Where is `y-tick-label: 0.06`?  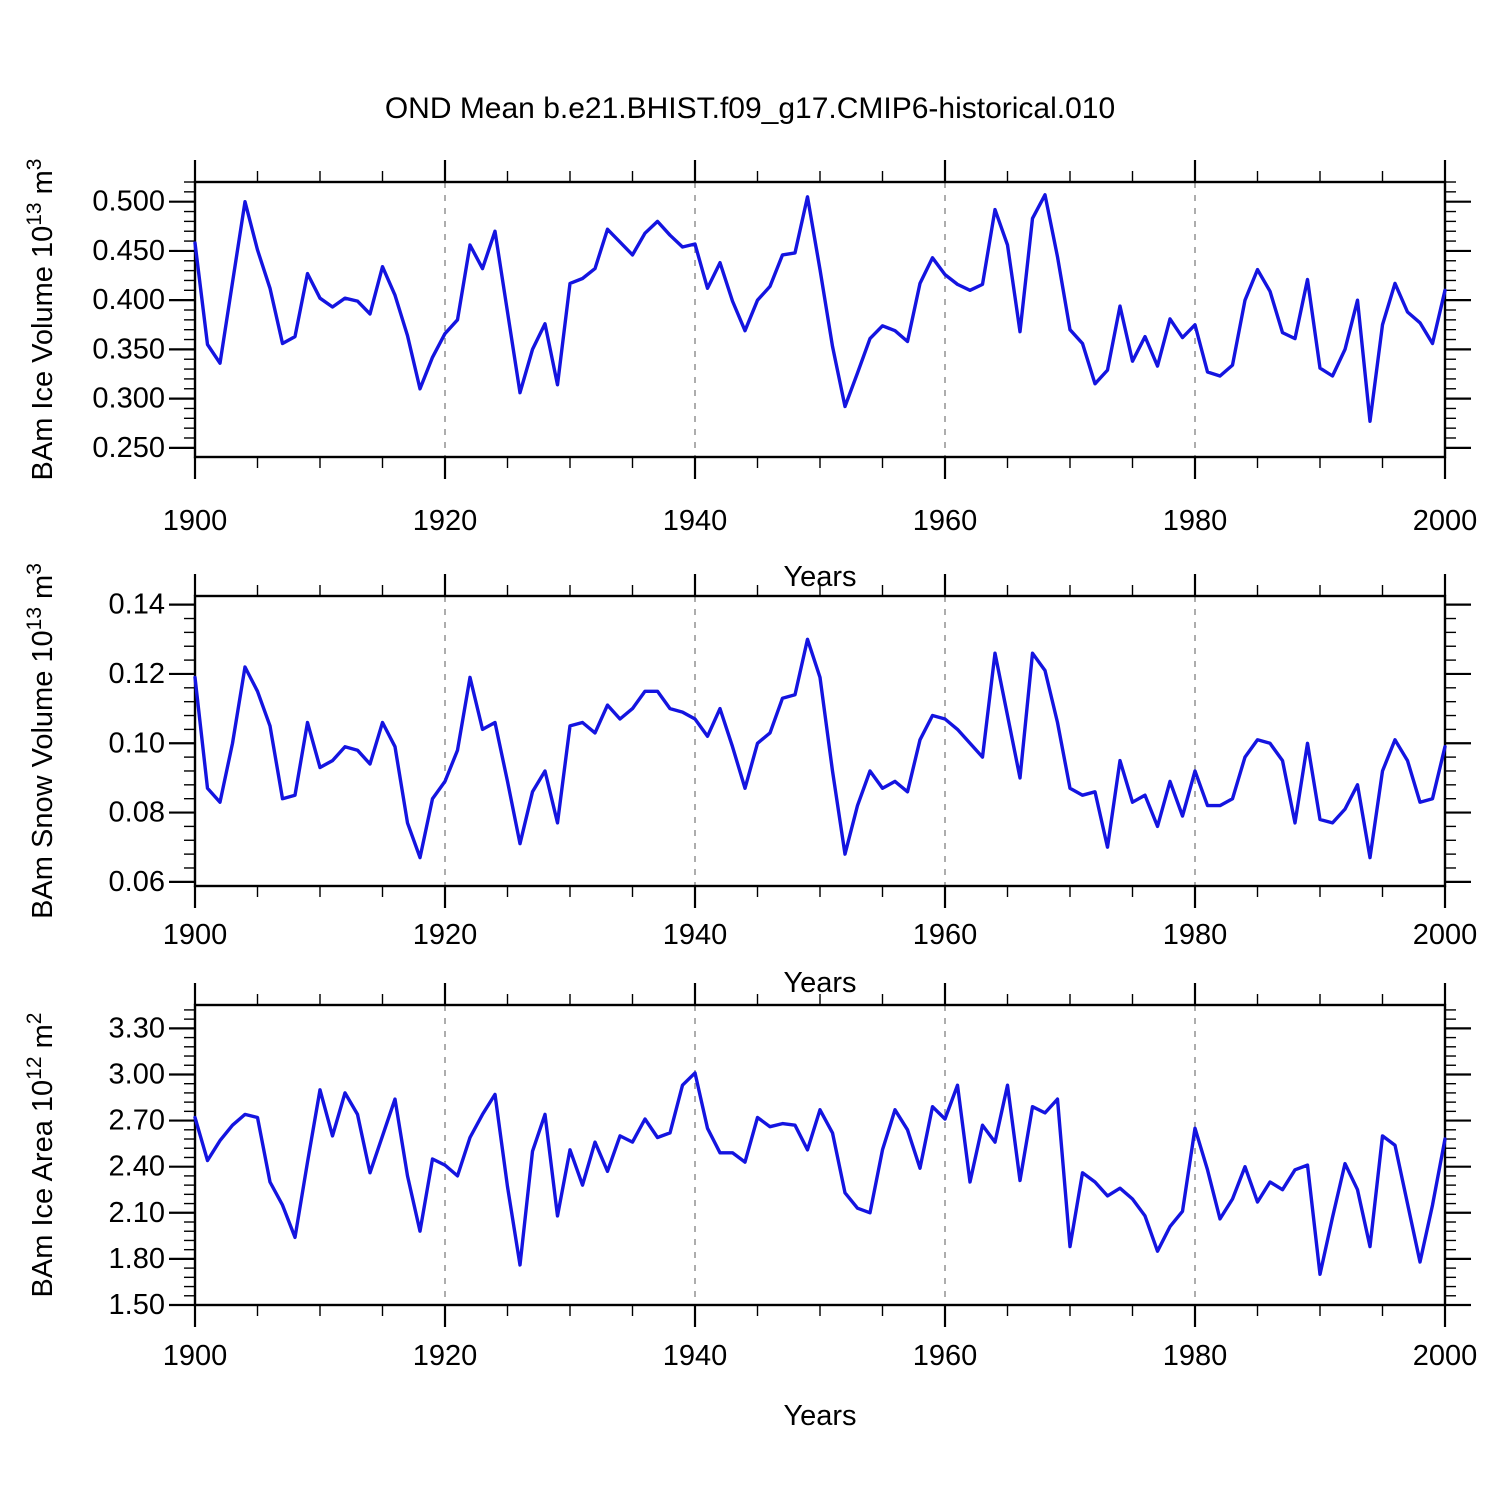
y-tick-label: 0.06 is located at coordinates (137, 882).